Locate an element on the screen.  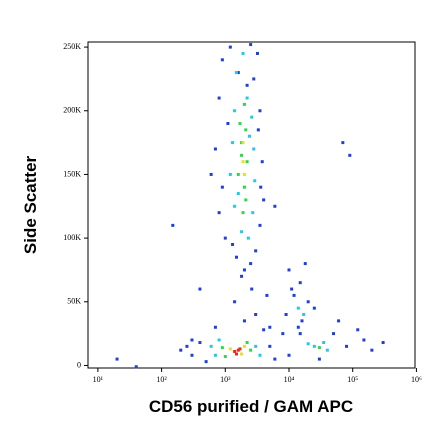
x-tick-label: 10³ is located at coordinates (225, 379).